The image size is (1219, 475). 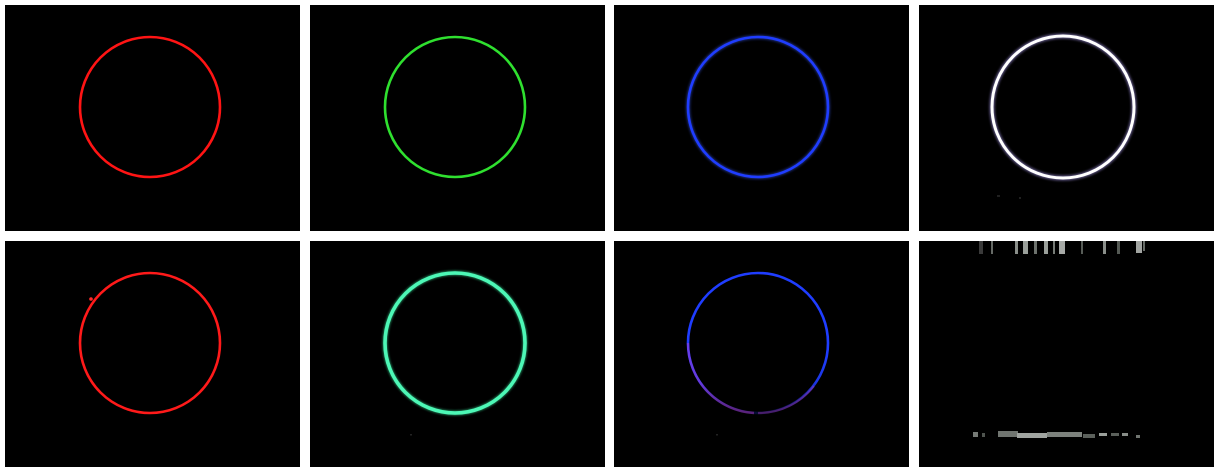 What do you see at coordinates (758, 353) in the screenshot?
I see `ring-partial` at bounding box center [758, 353].